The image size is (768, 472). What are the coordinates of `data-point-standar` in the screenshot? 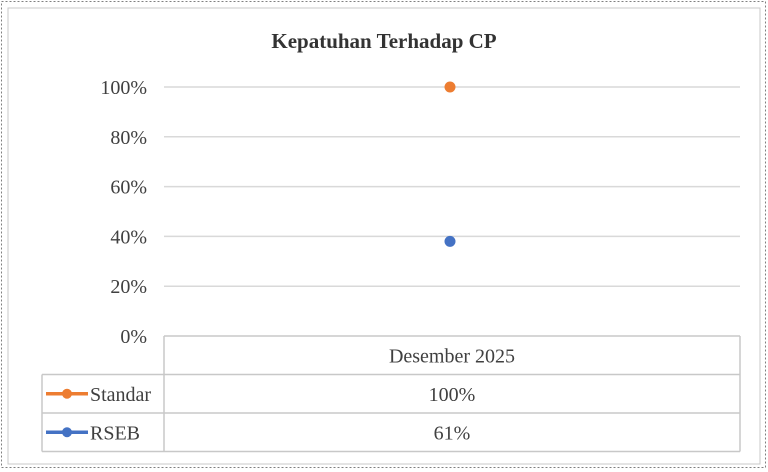 It's located at (450, 87).